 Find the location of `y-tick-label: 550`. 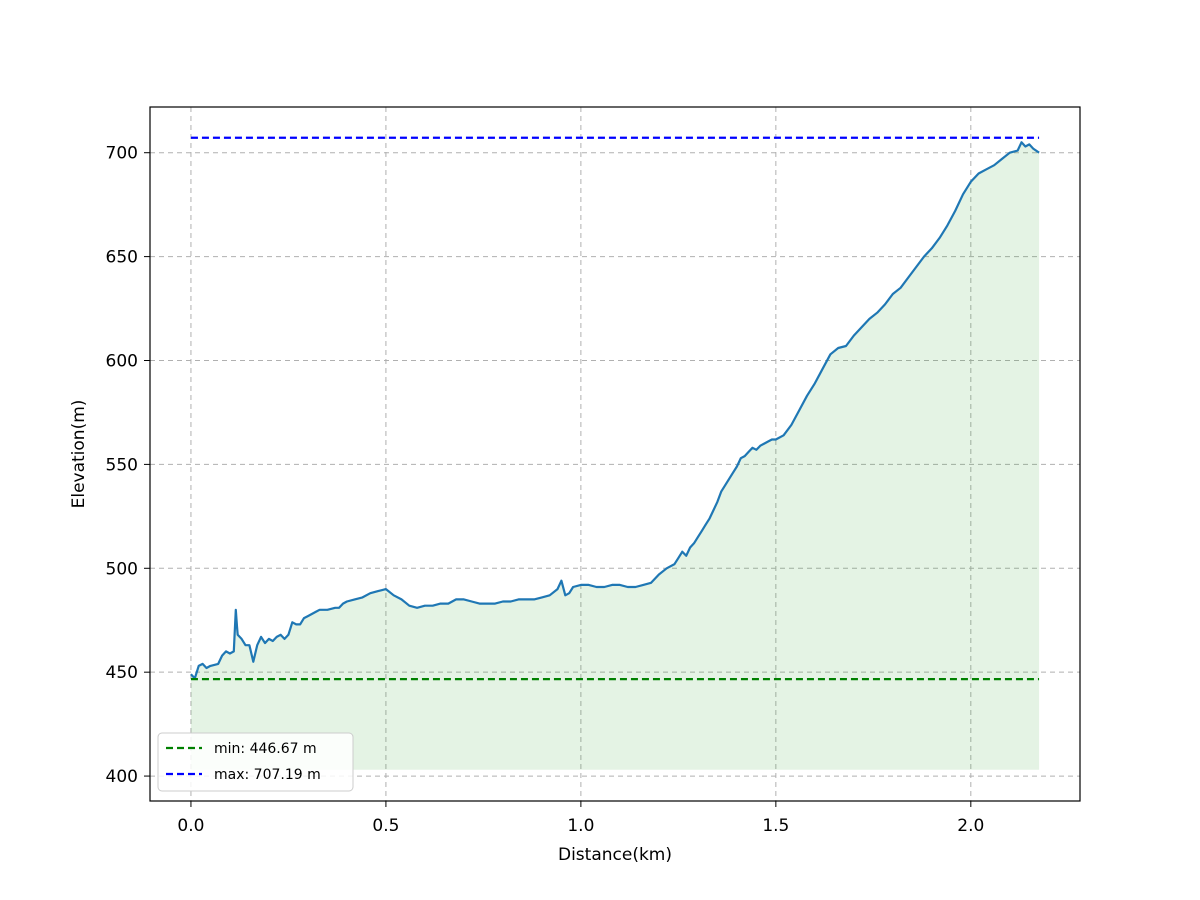

y-tick-label: 550 is located at coordinates (122, 465).